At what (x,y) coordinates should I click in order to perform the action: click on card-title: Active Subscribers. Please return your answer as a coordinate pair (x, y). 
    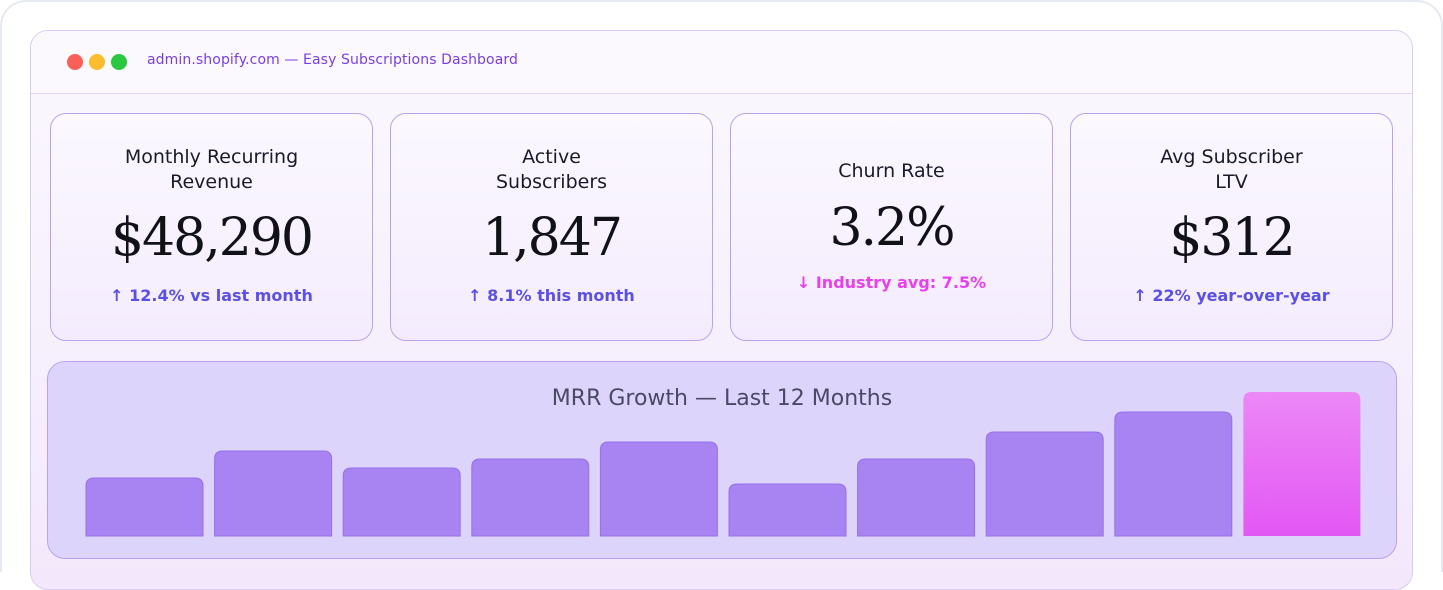
    Looking at the image, I should click on (551, 170).